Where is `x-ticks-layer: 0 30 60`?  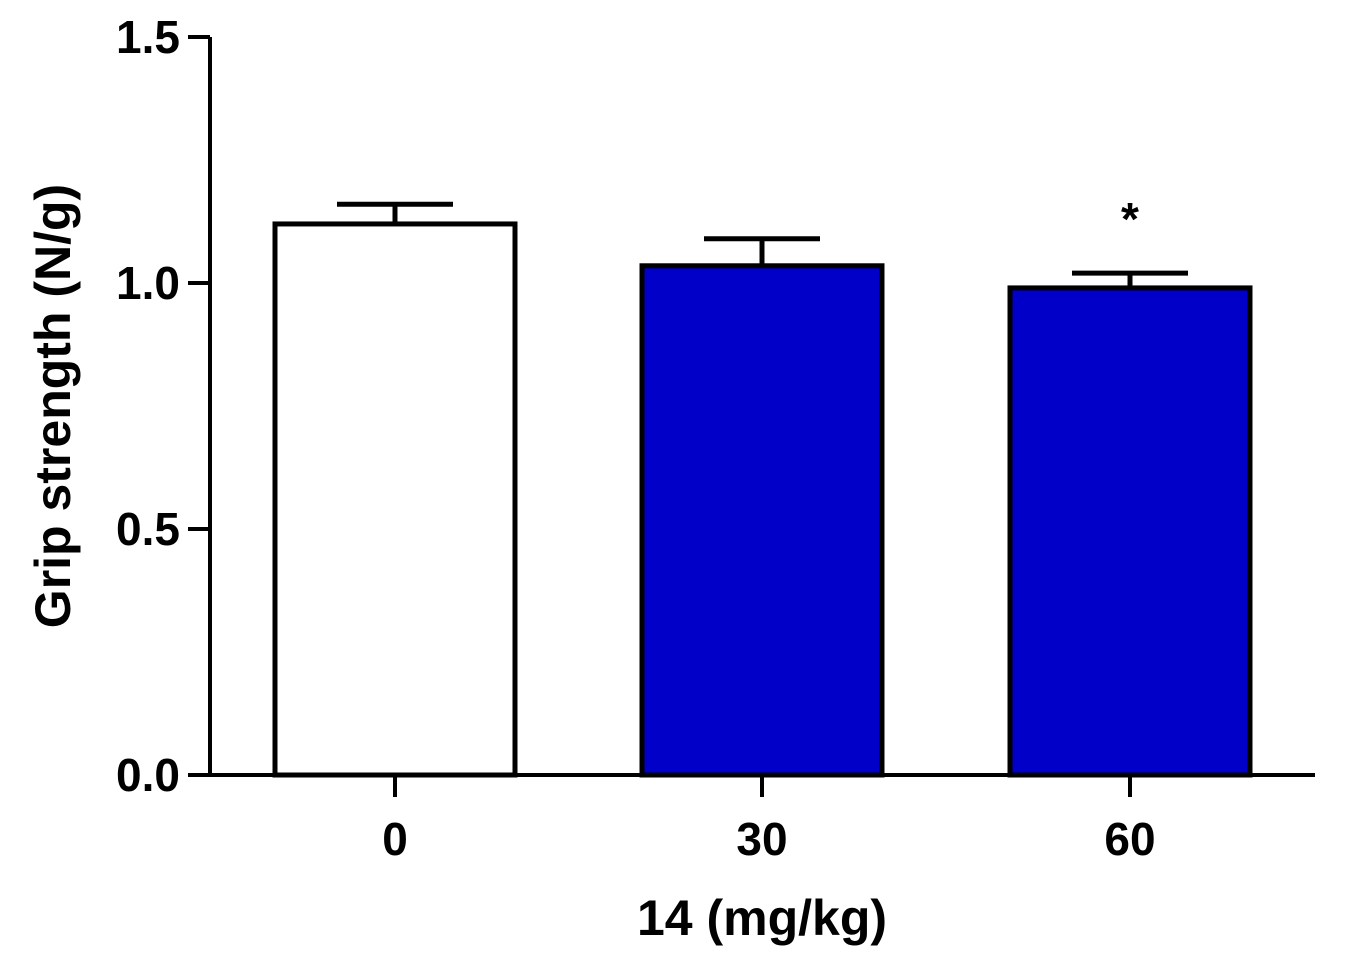
x-ticks-layer: 0 30 60 is located at coordinates (769, 820).